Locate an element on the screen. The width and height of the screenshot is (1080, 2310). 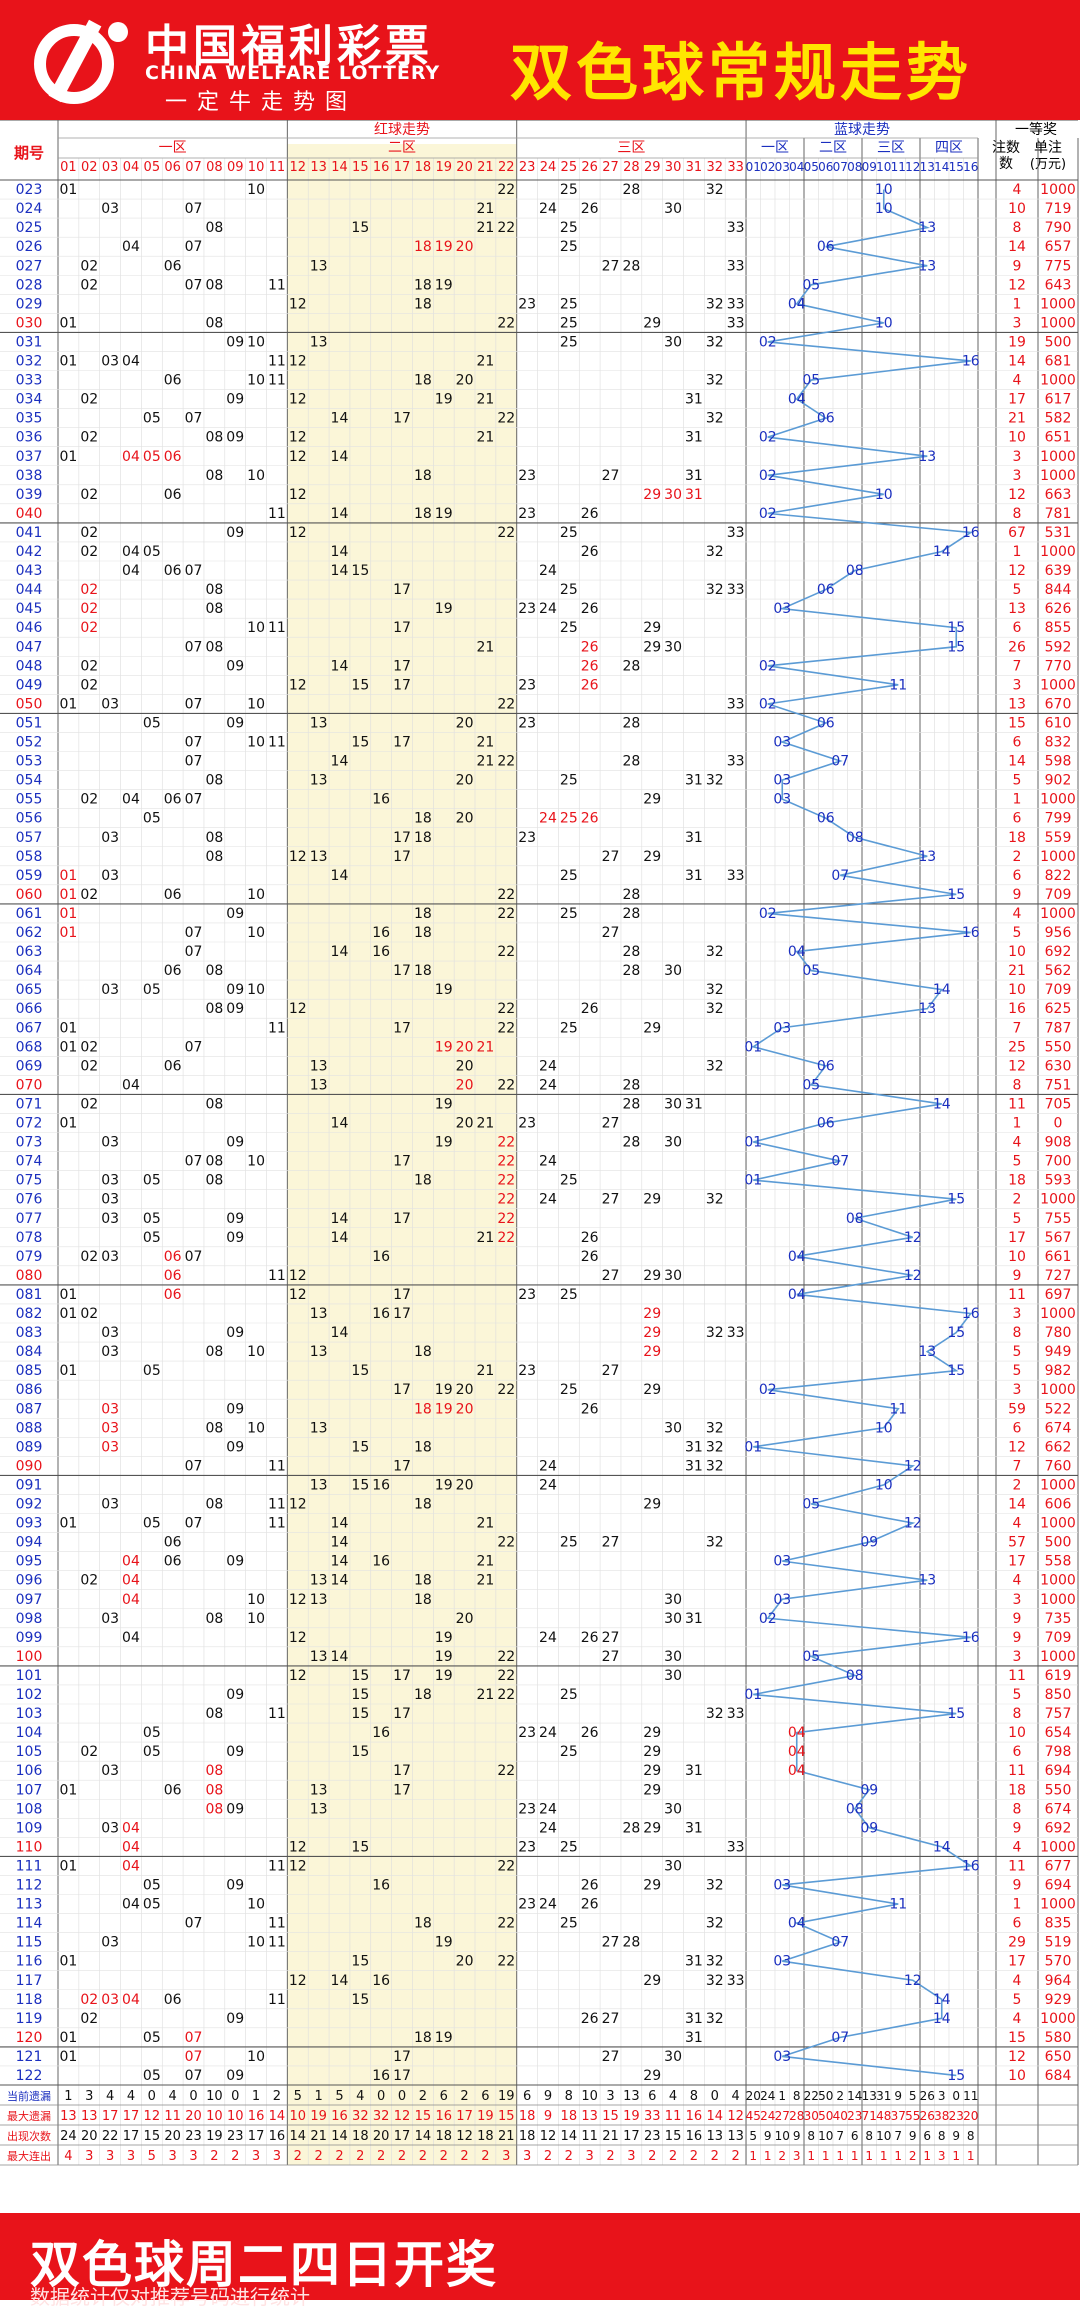
stats-blue-value: 55 is located at coordinates (912, 2116).